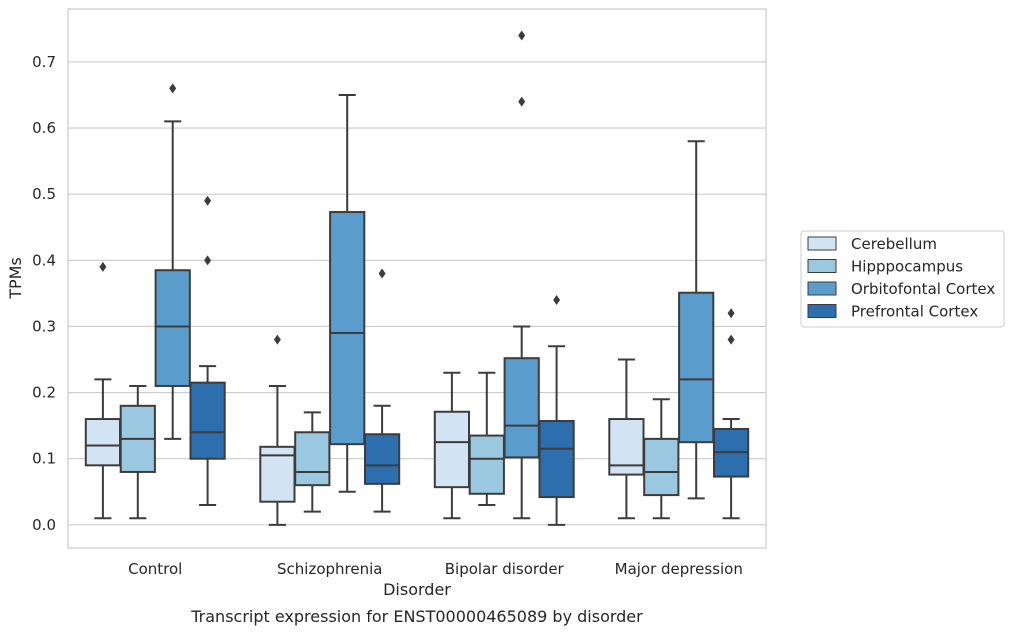  Describe the element at coordinates (44, 459) in the screenshot. I see `y-tick-label: 0.1` at that location.